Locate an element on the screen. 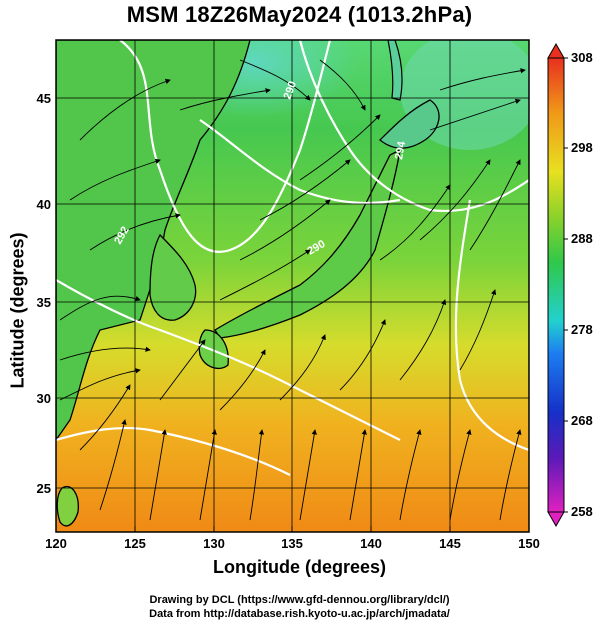 Image resolution: width=599 pixels, height=625 pixels. taiwan-island is located at coordinates (67, 506).